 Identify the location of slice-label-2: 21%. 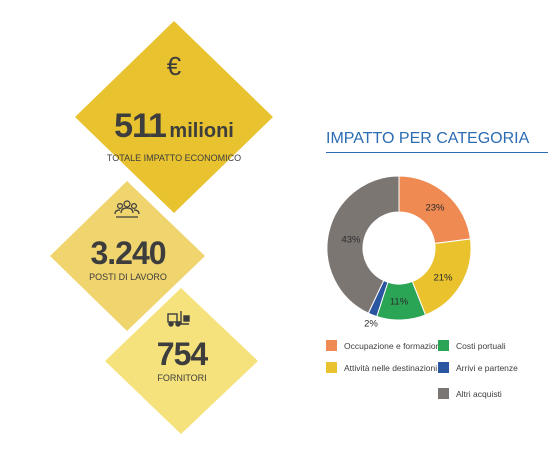
(443, 278).